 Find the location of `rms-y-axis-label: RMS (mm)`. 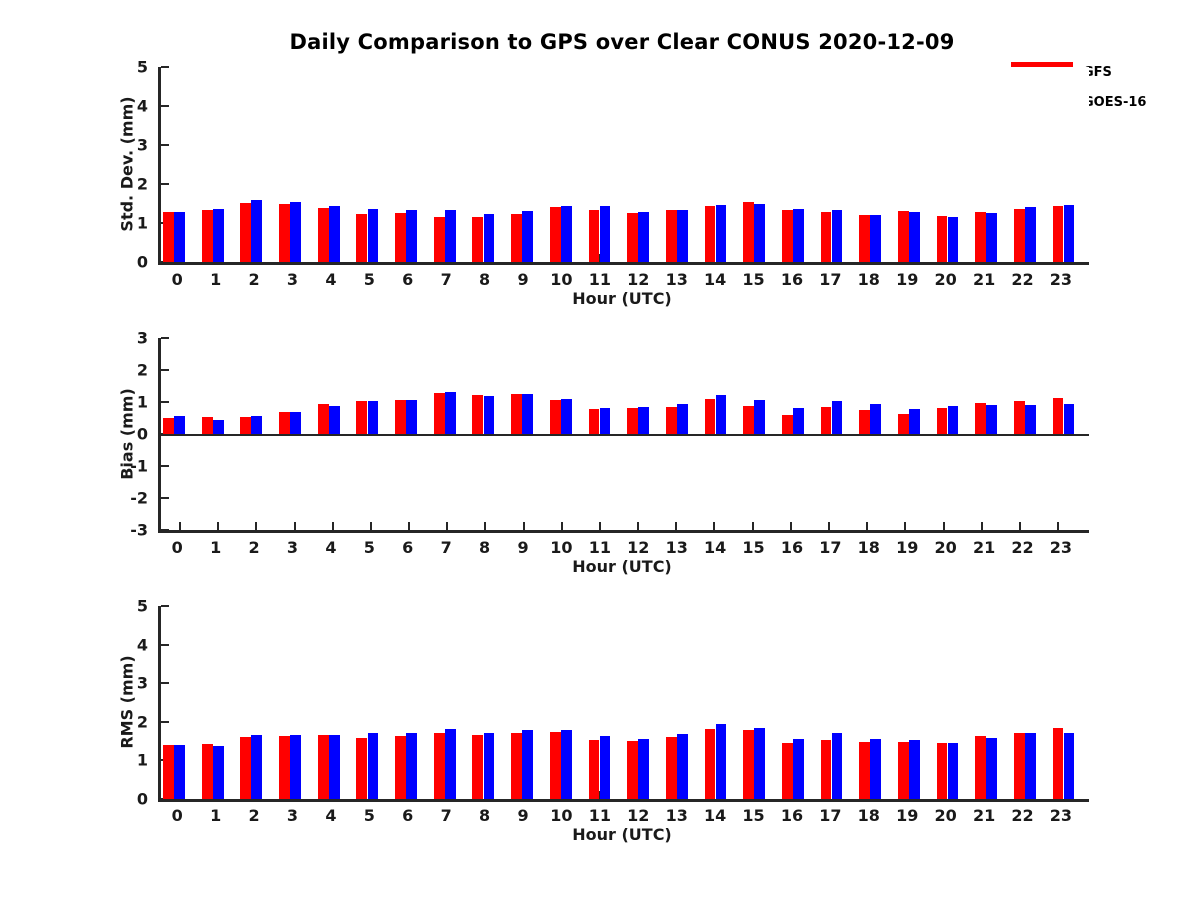

rms-y-axis-label: RMS (mm) is located at coordinates (127, 702).